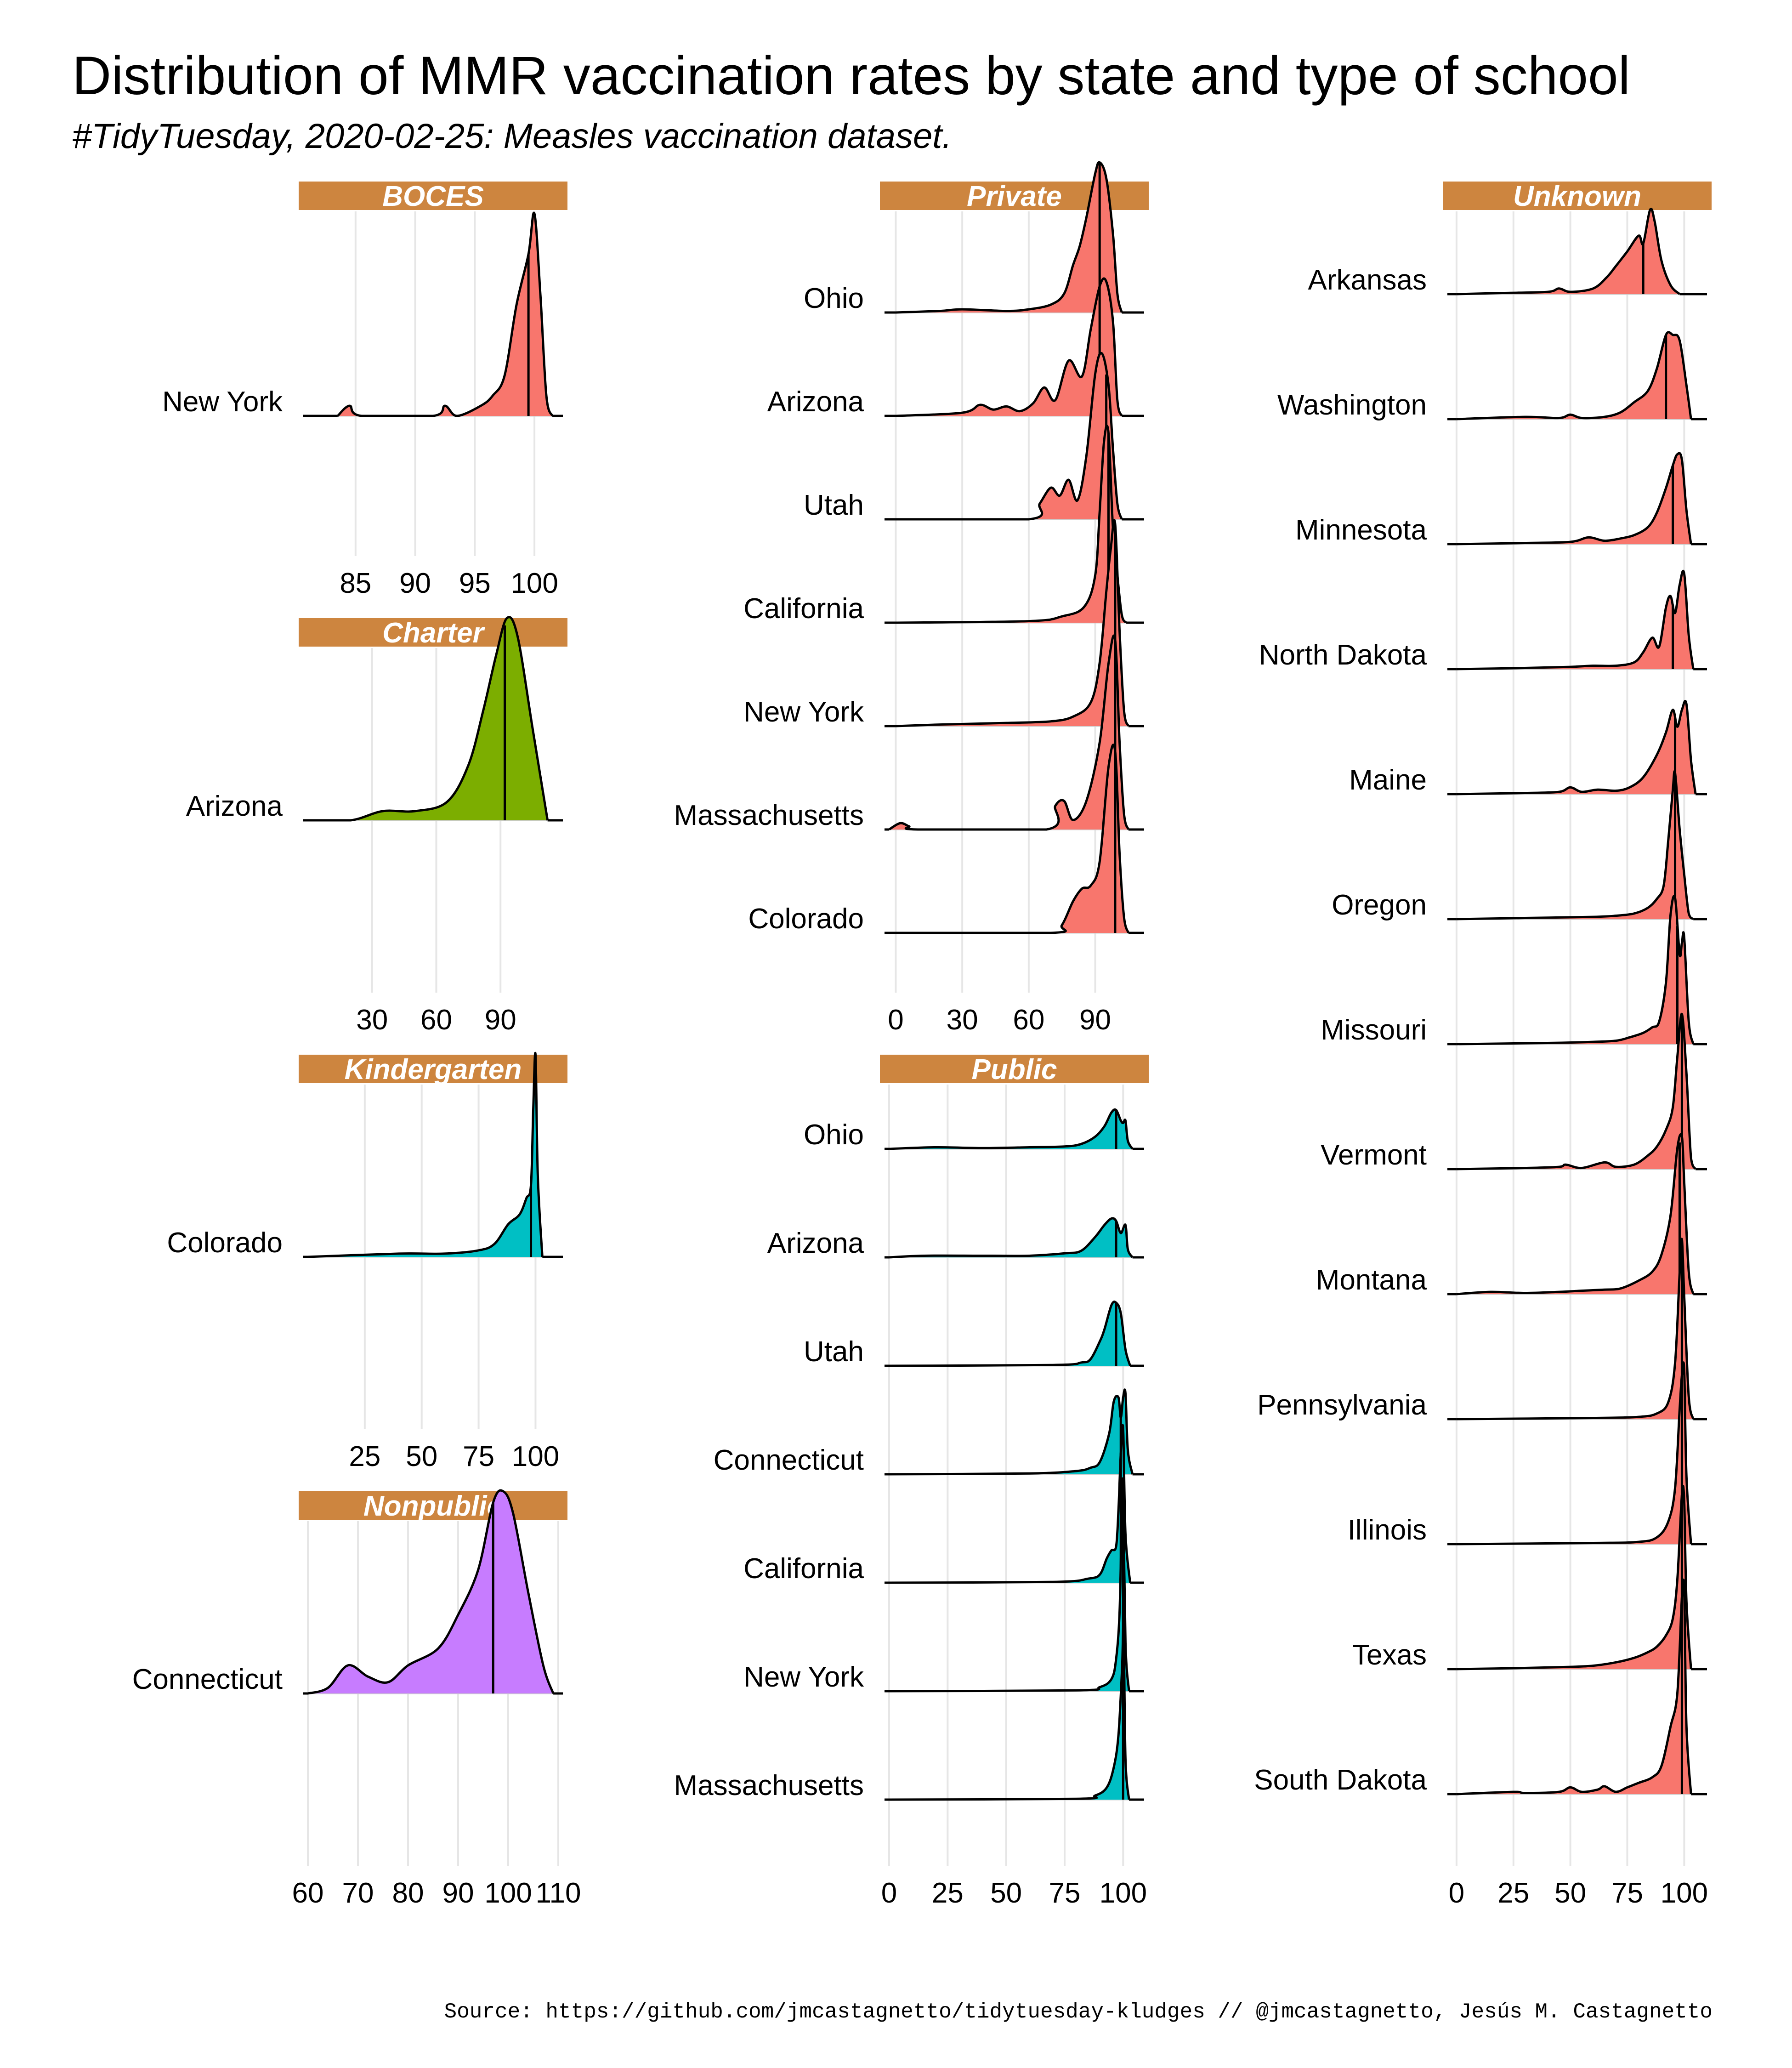 This screenshot has height=2068, width=1792. I want to click on x-tick-label: 80, so click(408, 1893).